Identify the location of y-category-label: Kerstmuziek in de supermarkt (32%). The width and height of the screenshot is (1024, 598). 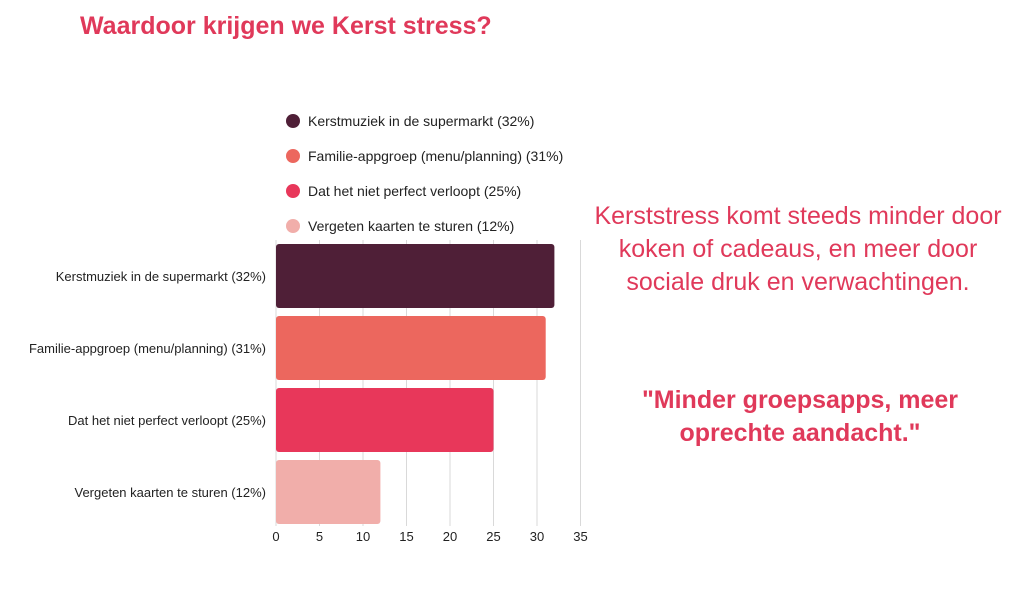
(161, 276).